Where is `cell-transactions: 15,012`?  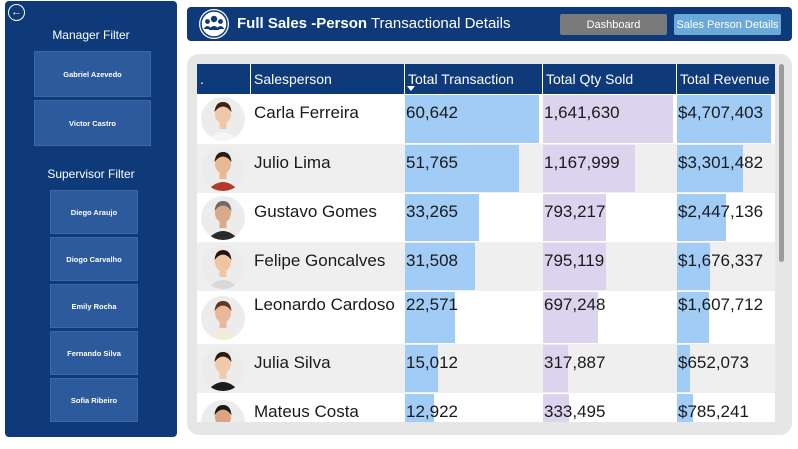 cell-transactions: 15,012 is located at coordinates (472, 368).